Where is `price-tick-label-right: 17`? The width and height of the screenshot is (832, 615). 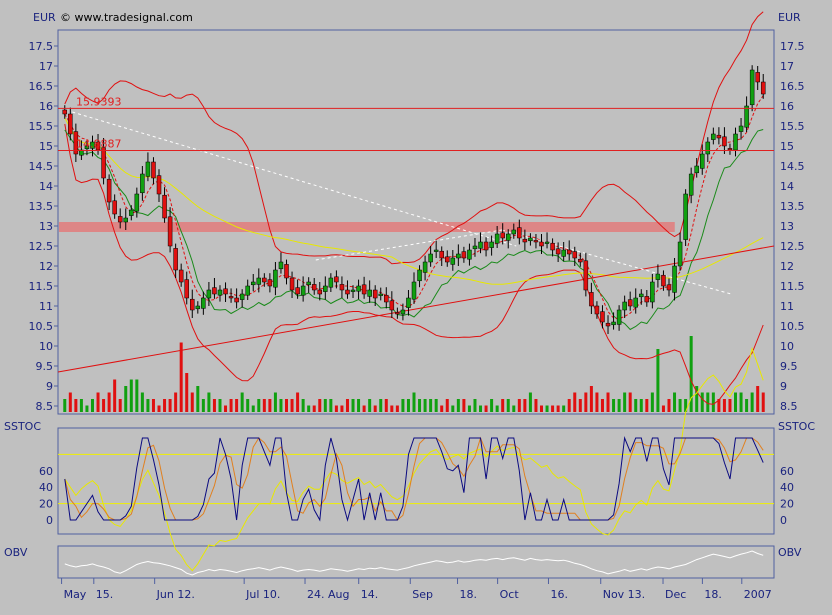
price-tick-label-right: 17 is located at coordinates (787, 66).